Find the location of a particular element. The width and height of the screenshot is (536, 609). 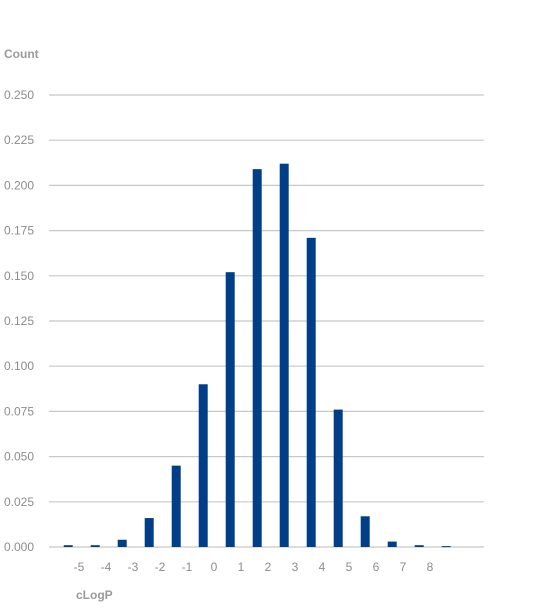

x-tick-label: 6 is located at coordinates (376, 567).